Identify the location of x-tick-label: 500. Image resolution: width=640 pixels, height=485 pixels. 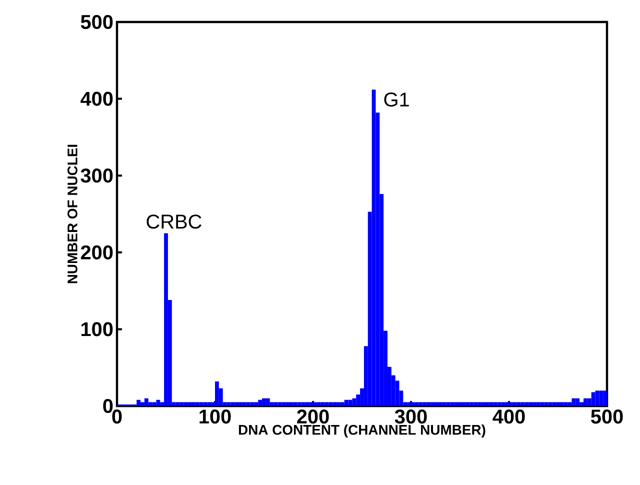
(606, 417).